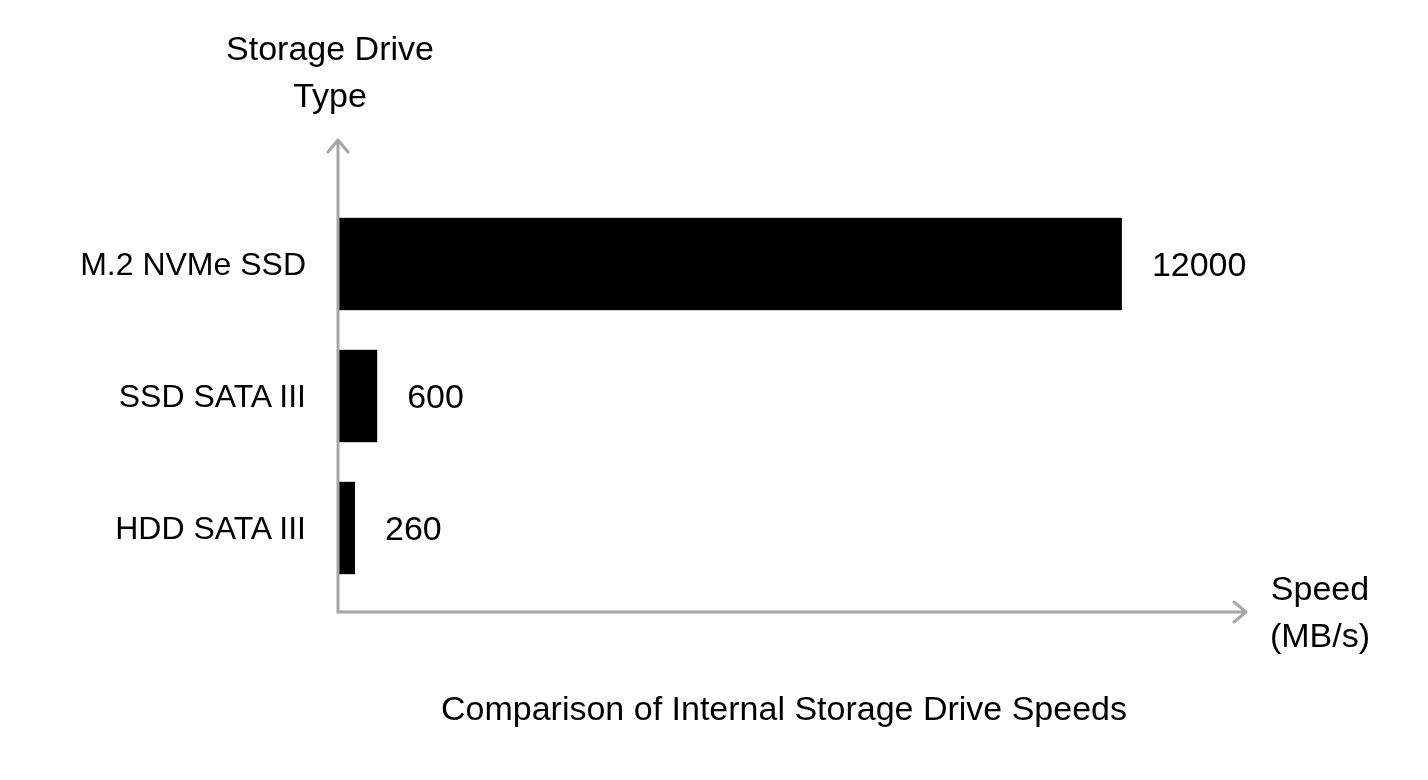  What do you see at coordinates (1320, 611) in the screenshot?
I see `x-axis-title: Speed (MB/s)` at bounding box center [1320, 611].